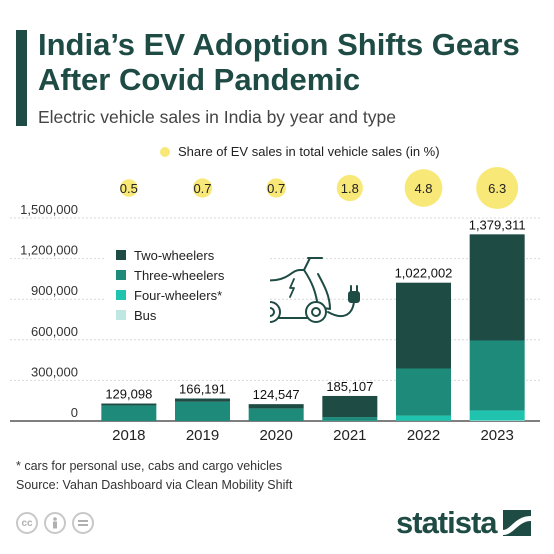  I want to click on share-label: 6.3, so click(497, 188).